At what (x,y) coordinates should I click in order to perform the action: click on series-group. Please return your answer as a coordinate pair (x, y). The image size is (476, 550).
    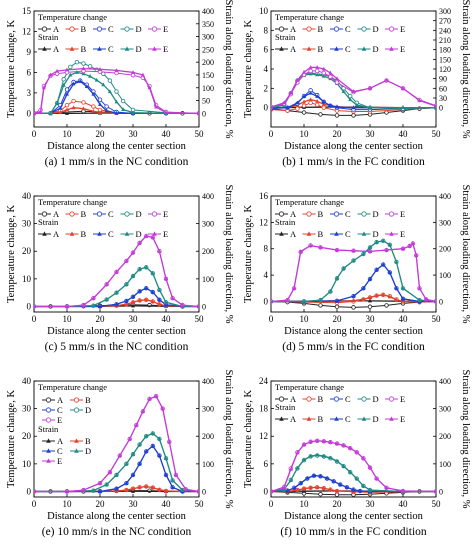
    Looking at the image, I should click on (353, 274).